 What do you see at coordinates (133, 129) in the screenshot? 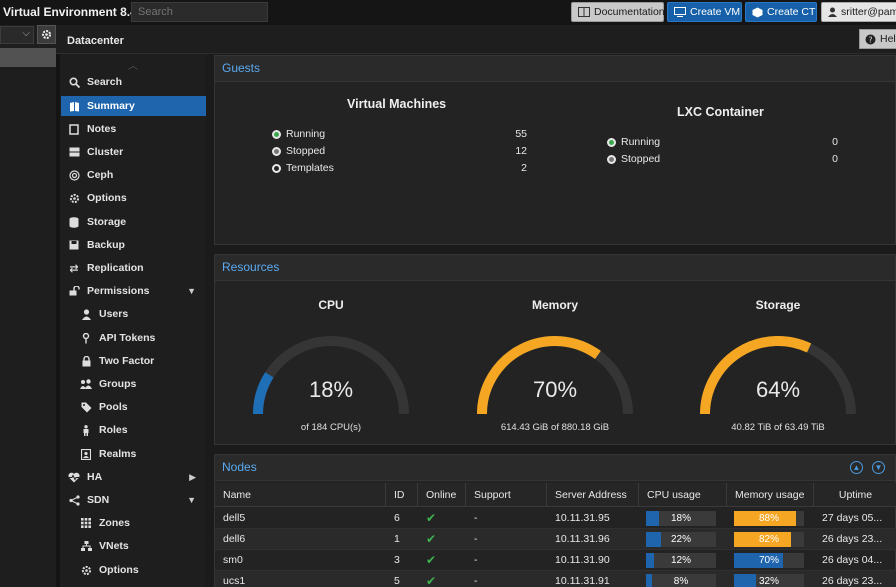
I see `nav-item-notes: Notes` at bounding box center [133, 129].